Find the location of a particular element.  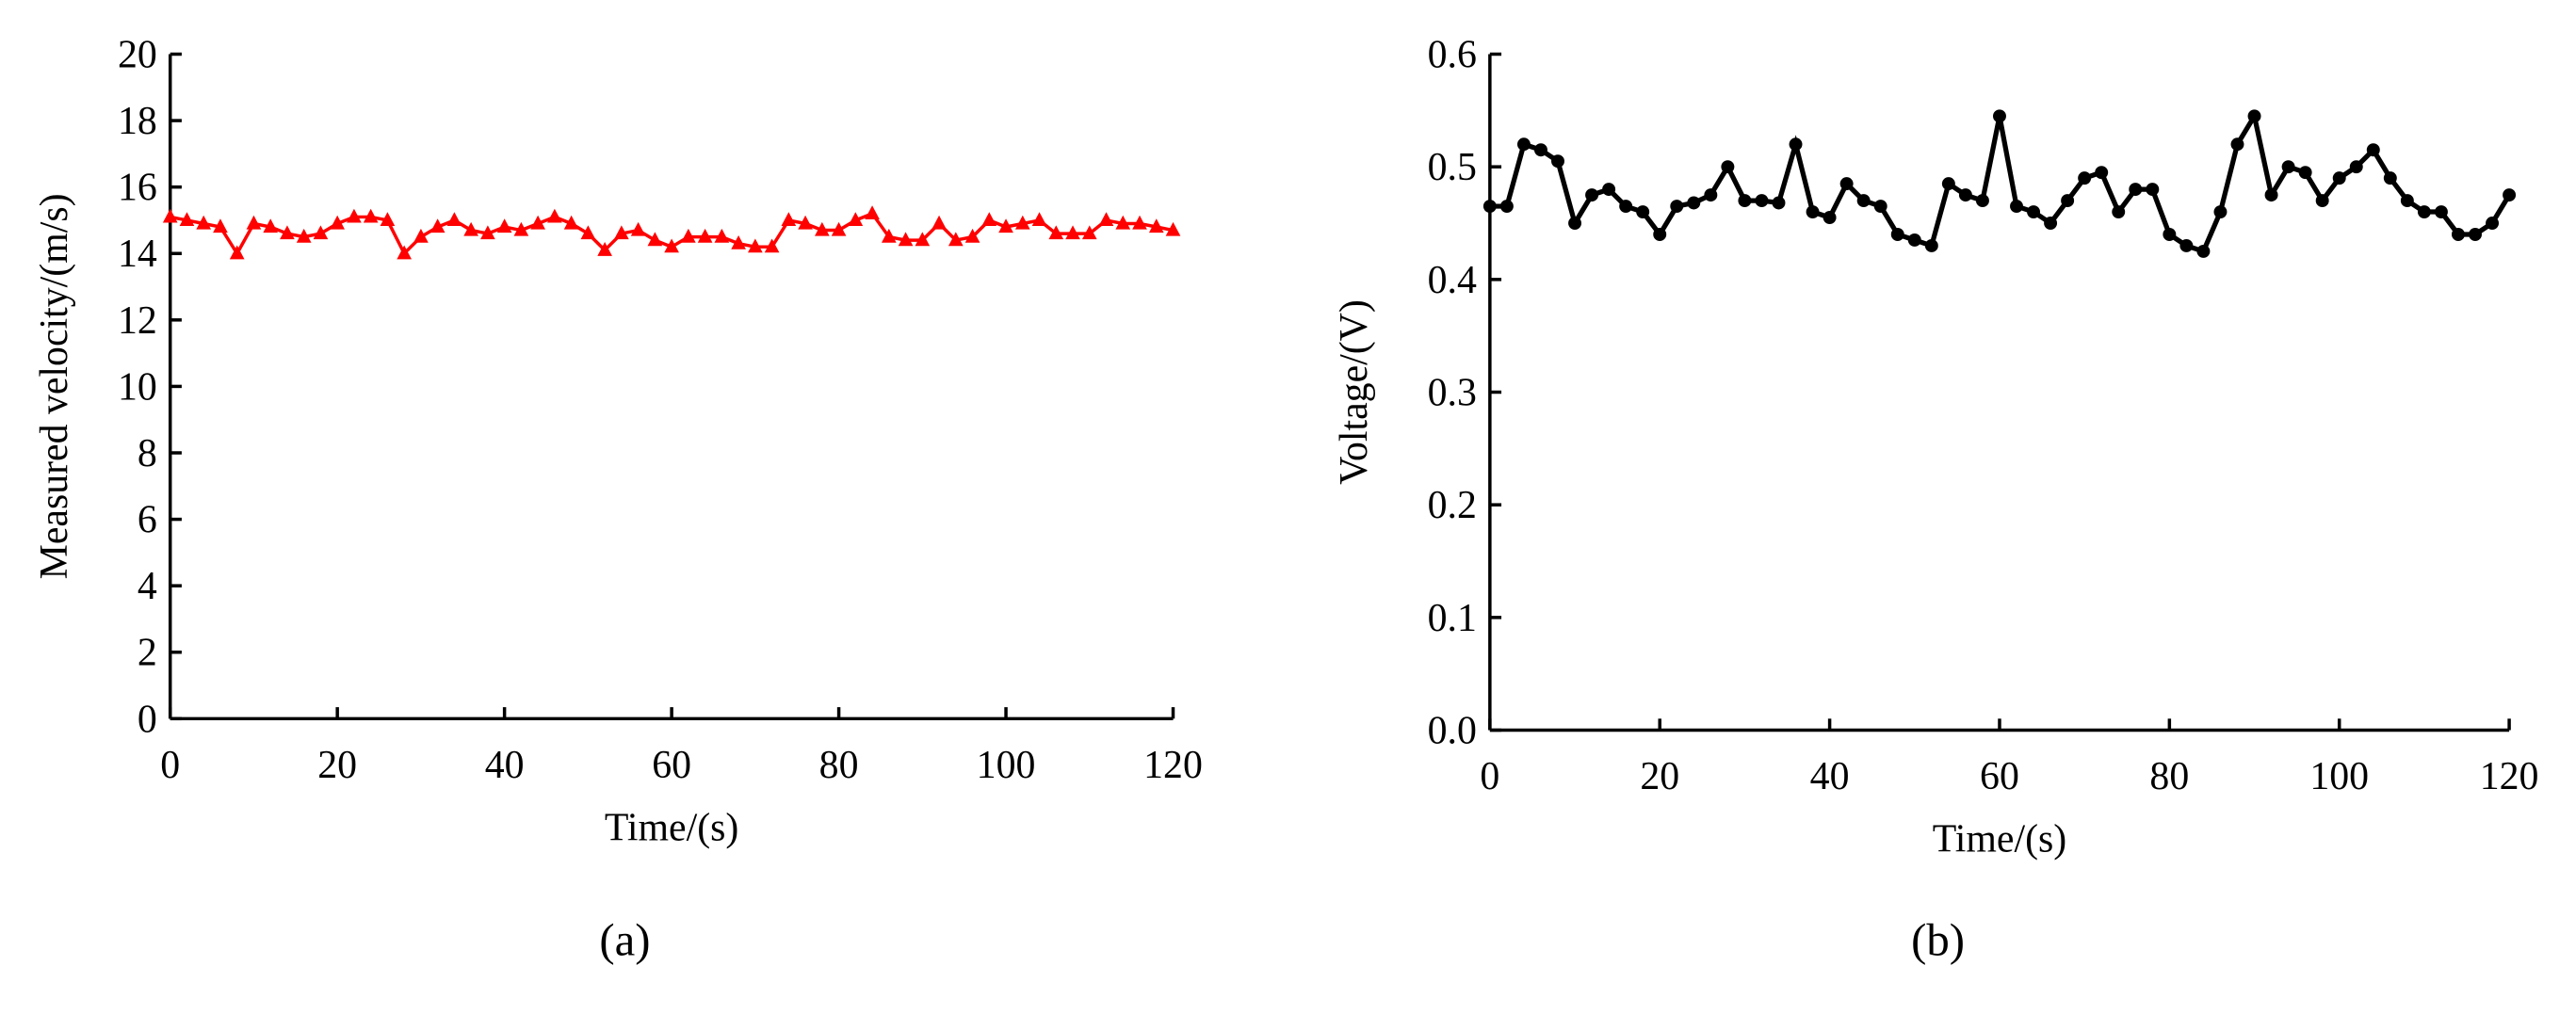

y-tick-label: 0.1 is located at coordinates (1452, 618).